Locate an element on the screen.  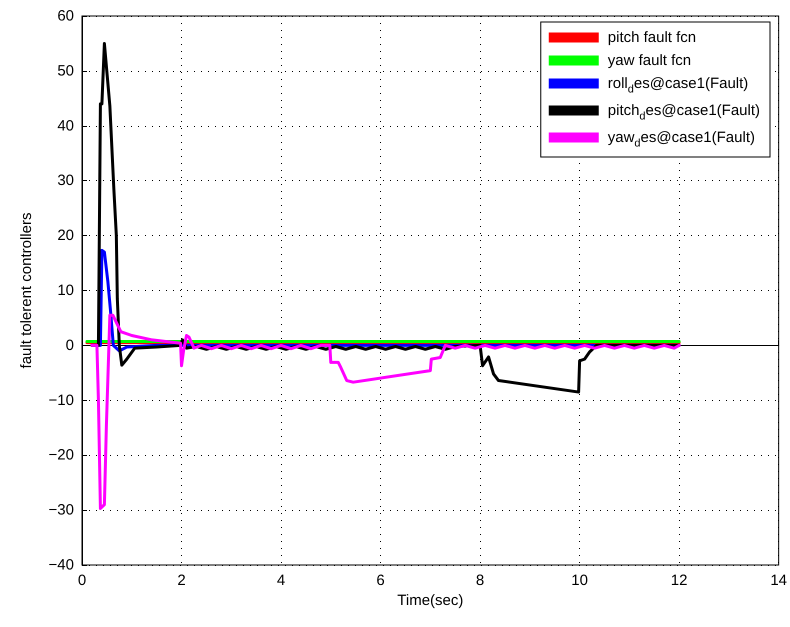
y-tick-label: 20 is located at coordinates (65, 235).